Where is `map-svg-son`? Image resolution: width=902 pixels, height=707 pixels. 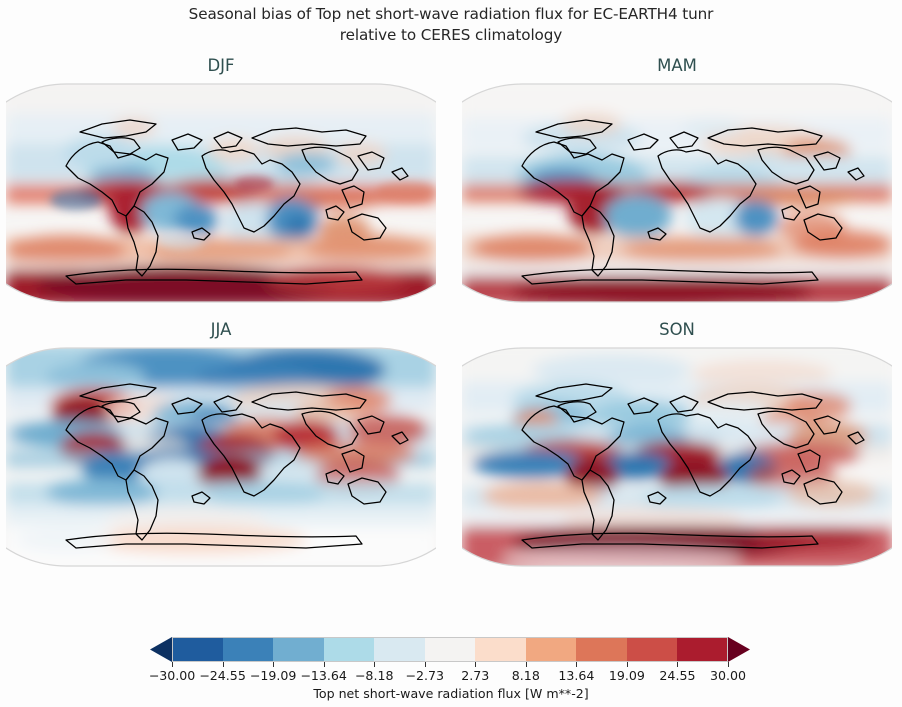
map-svg-son is located at coordinates (677, 457).